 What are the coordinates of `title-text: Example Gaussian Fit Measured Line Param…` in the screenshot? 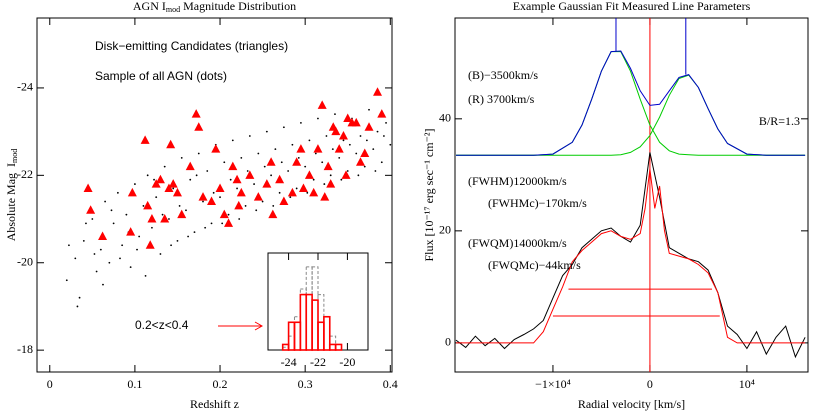 It's located at (632, 6).